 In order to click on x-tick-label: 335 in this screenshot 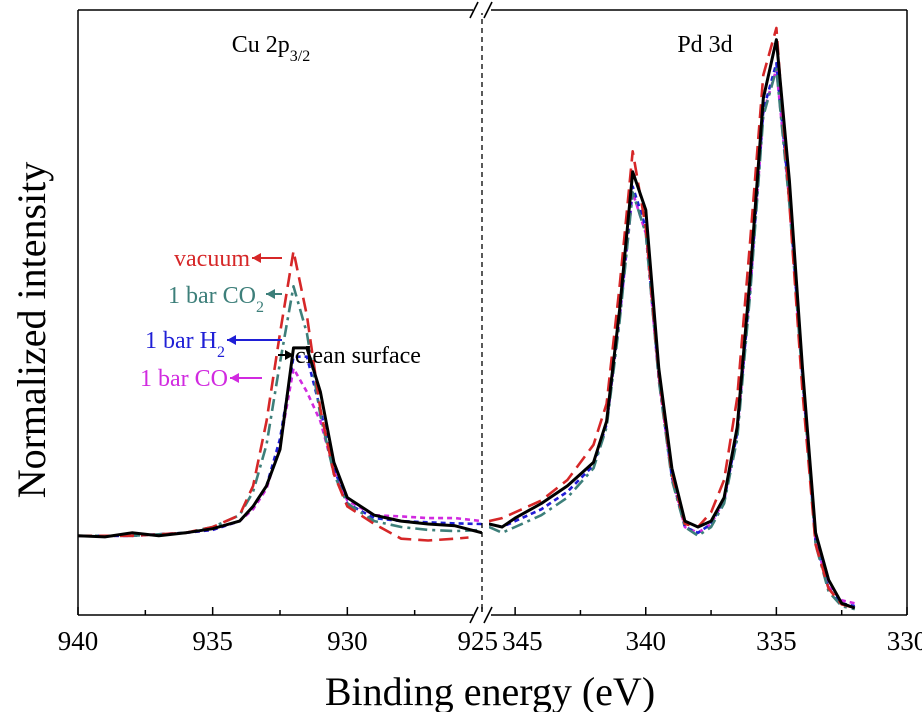, I will do `click(776, 641)`.